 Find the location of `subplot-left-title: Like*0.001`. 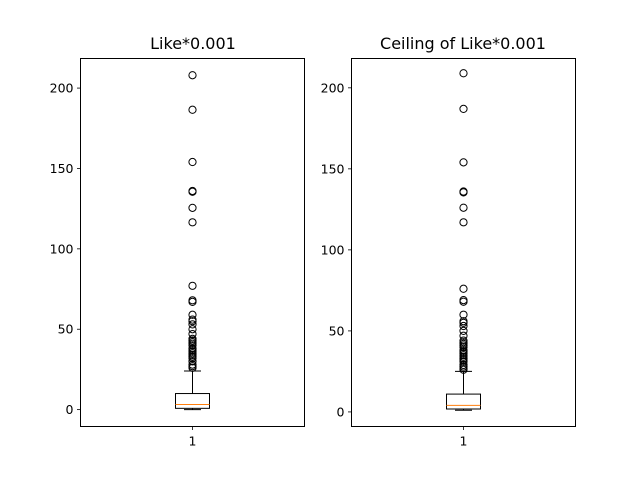

subplot-left-title: Like*0.001 is located at coordinates (193, 43).